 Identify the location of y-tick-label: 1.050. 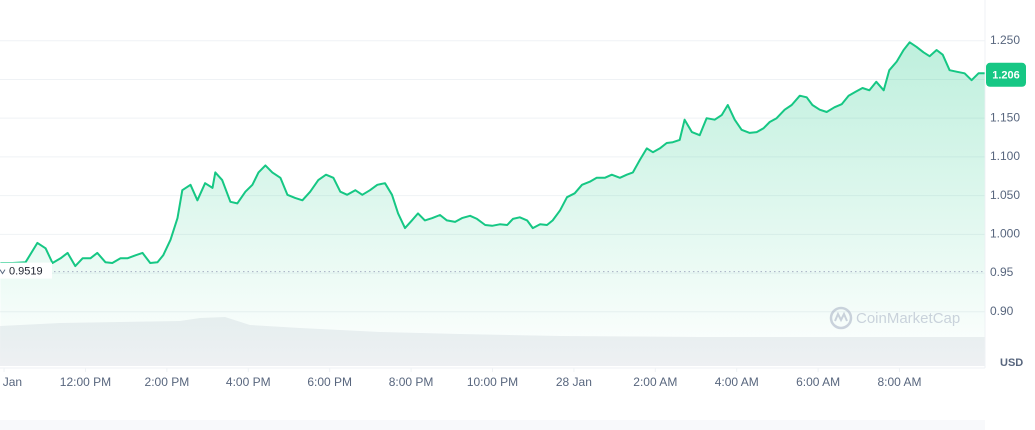
(1005, 195).